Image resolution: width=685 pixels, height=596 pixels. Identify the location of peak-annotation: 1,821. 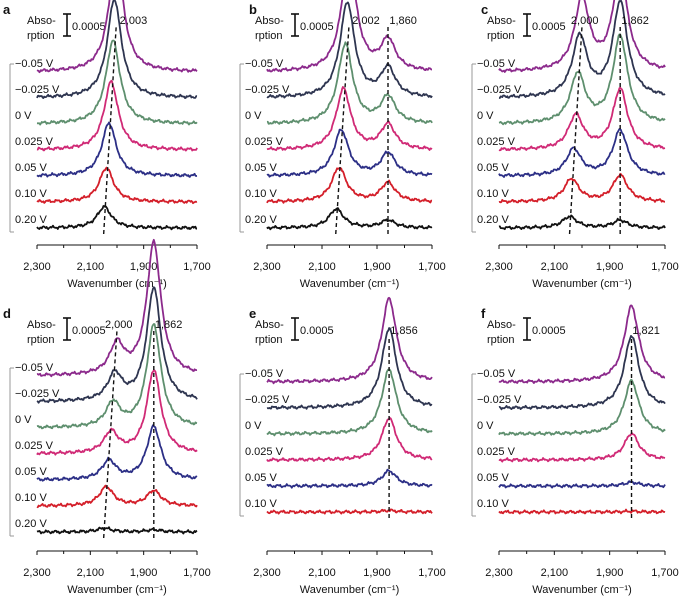
(646, 331).